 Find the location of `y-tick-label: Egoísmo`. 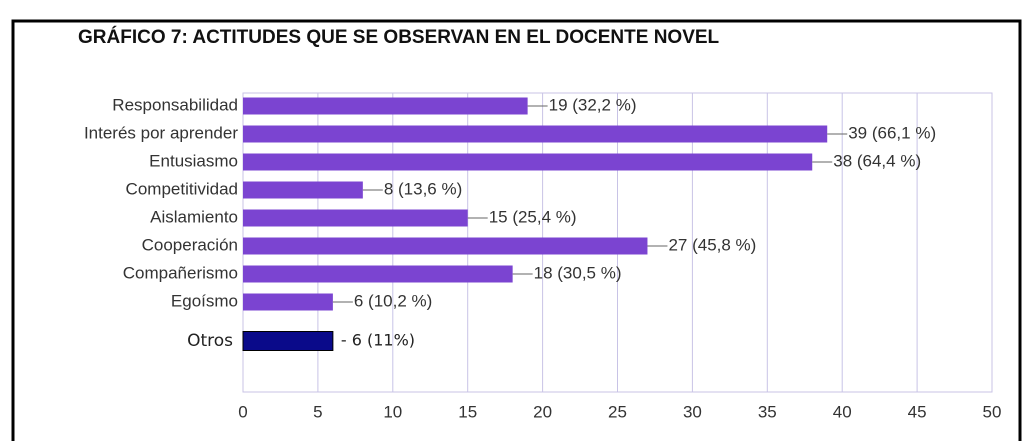

y-tick-label: Egoísmo is located at coordinates (204, 300).